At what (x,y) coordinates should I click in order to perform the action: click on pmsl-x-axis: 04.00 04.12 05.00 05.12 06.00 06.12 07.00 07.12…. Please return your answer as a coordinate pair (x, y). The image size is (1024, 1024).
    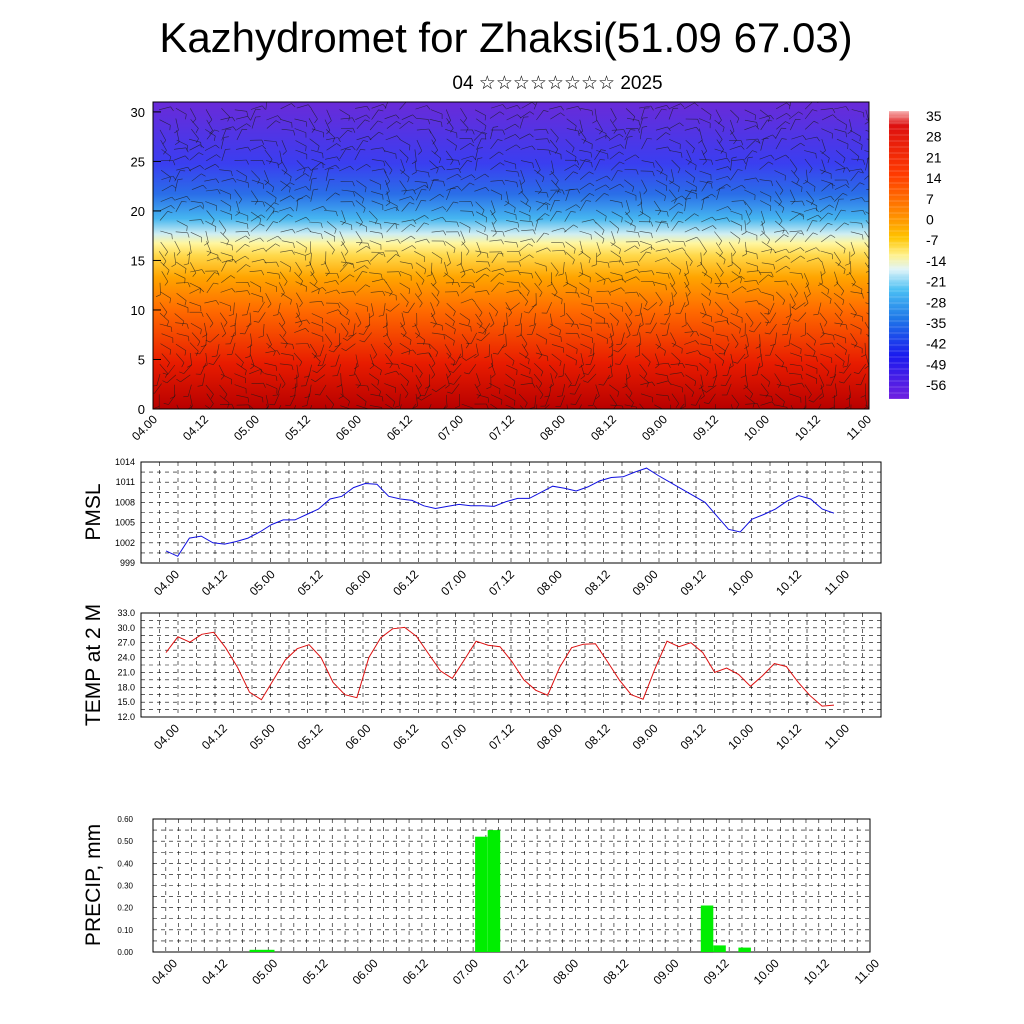
    Looking at the image, I should click on (501, 582).